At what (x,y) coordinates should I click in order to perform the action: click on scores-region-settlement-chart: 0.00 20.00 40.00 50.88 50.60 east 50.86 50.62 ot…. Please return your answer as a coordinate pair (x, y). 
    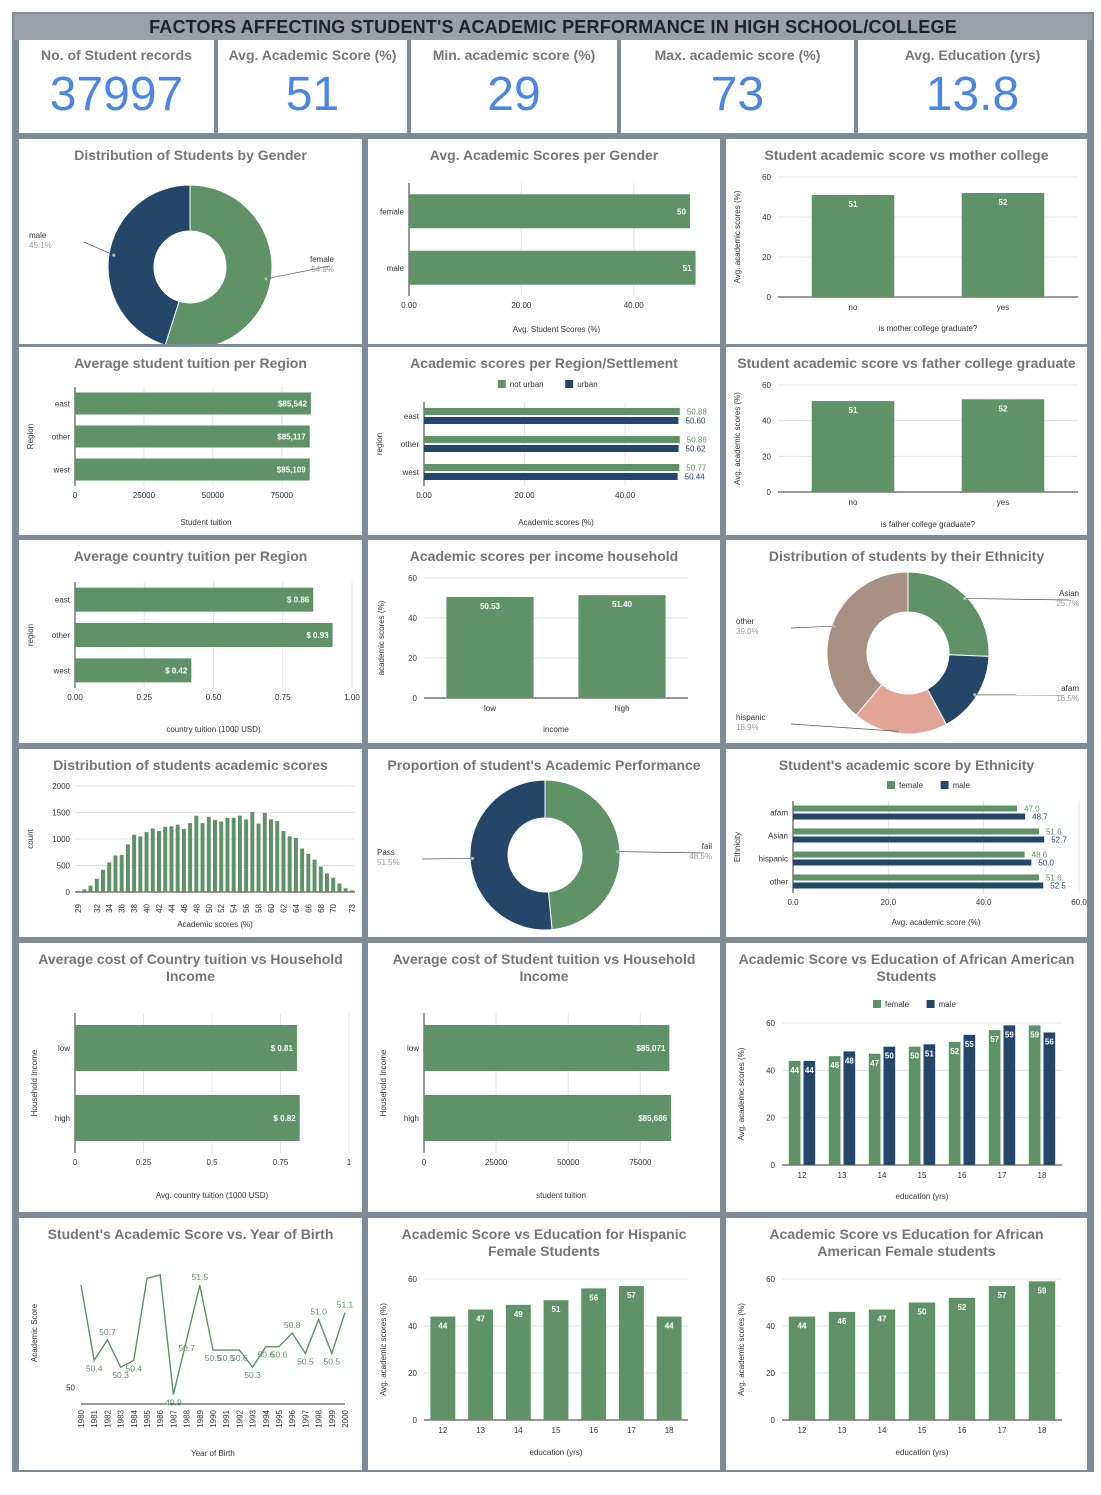
    Looking at the image, I should click on (544, 441).